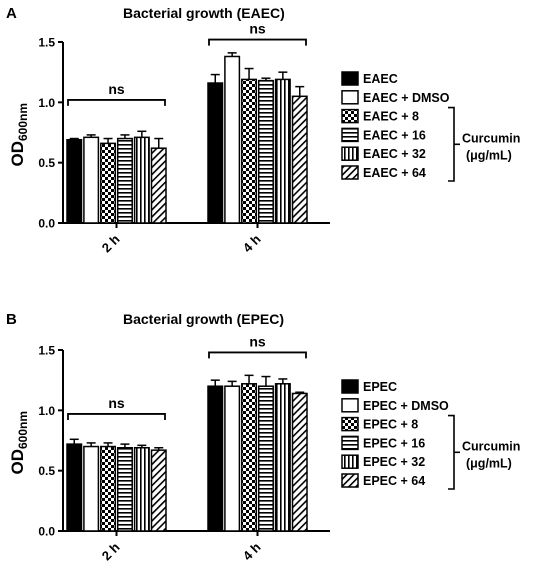 The height and width of the screenshot is (571, 536). Describe the element at coordinates (406, 98) in the screenshot. I see `legend-label: EAEC + DMSO` at that location.